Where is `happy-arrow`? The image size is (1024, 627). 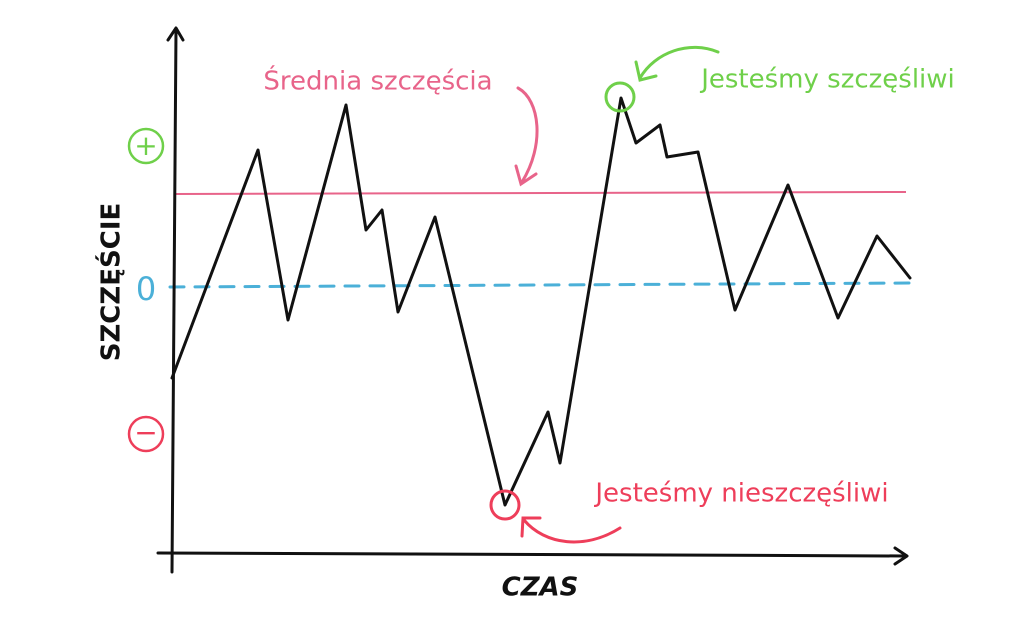
happy-arrow is located at coordinates (677, 63).